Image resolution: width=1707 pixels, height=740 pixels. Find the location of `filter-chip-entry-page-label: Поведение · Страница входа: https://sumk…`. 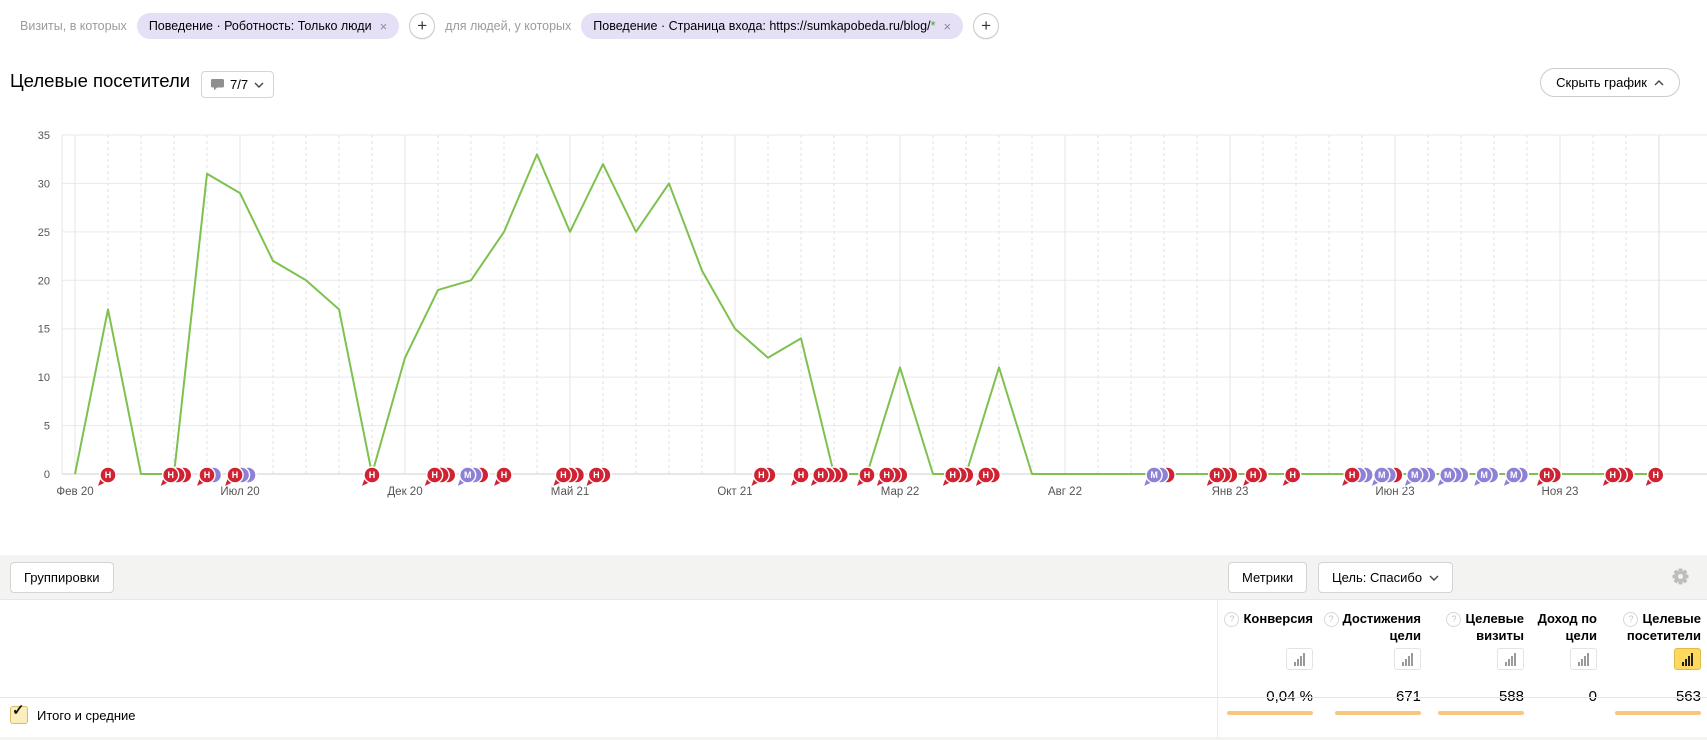

filter-chip-entry-page-label: Поведение · Страница входа: https://sumk… is located at coordinates (762, 26).